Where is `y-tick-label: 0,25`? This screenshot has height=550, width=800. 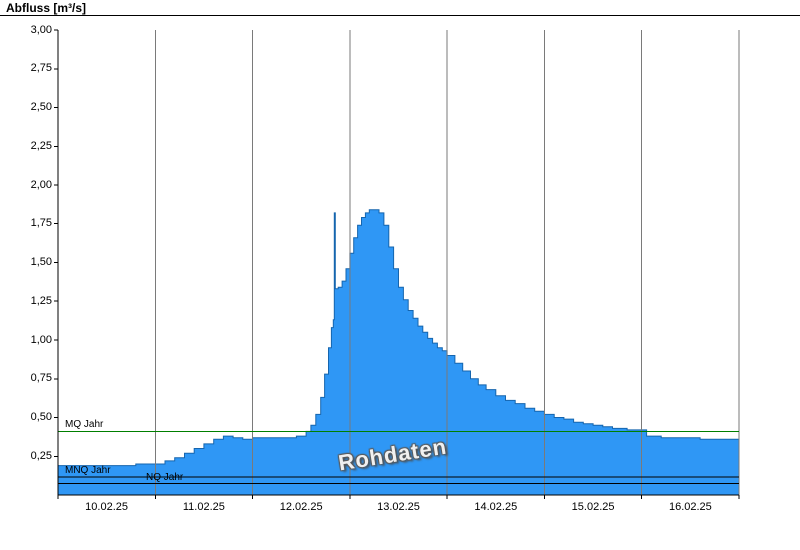
y-tick-label: 0,25 is located at coordinates (41, 455).